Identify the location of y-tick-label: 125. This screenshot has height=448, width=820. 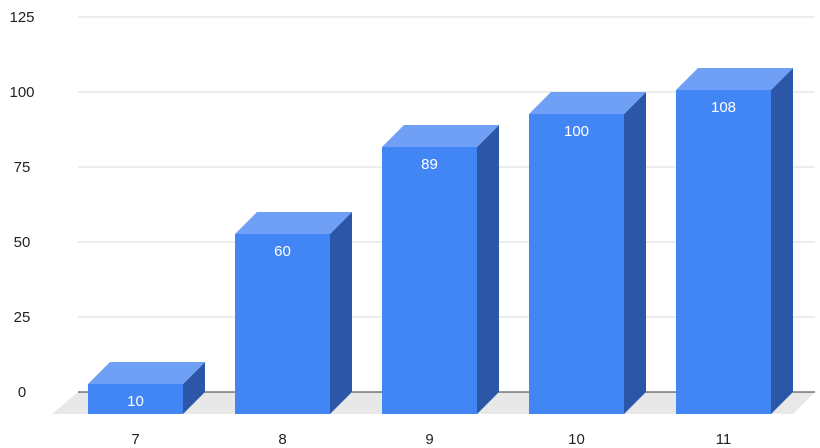
(21, 17).